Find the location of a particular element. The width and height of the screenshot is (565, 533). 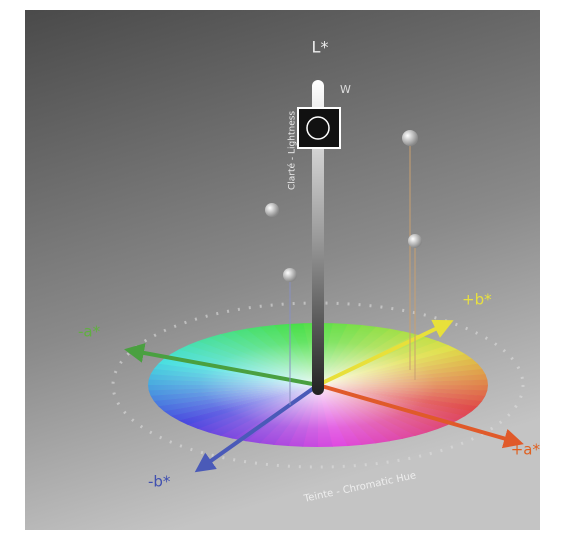

logo is located at coordinates (319, 128).